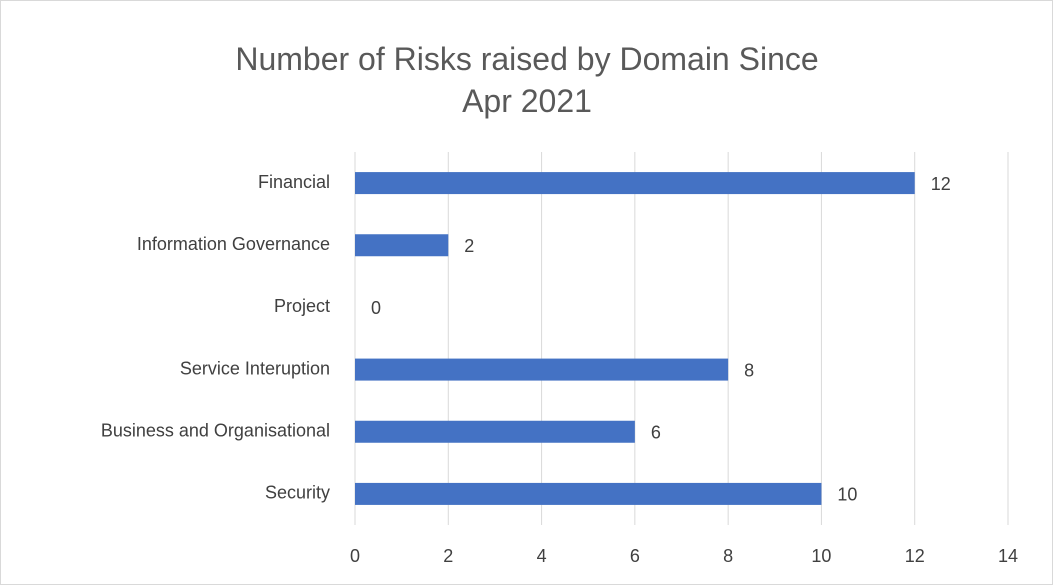 This screenshot has width=1054, height=586. I want to click on x-tick-label: 10, so click(821, 556).